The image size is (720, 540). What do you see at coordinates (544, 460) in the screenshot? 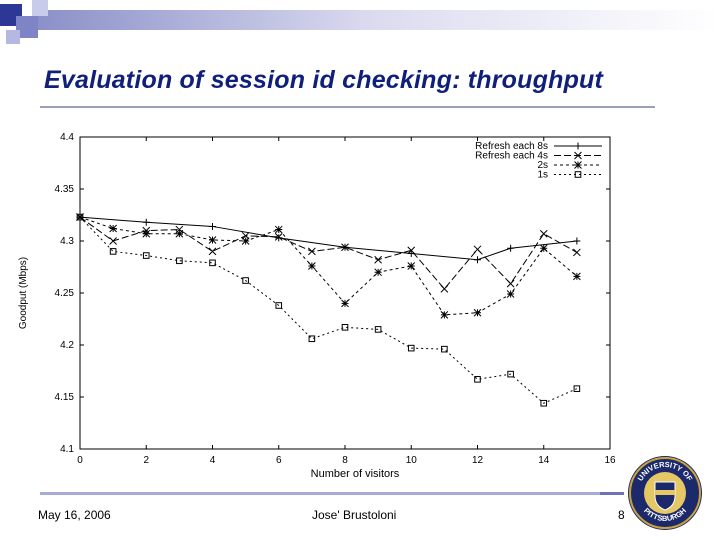
I see `x-tick-label: 14` at bounding box center [544, 460].